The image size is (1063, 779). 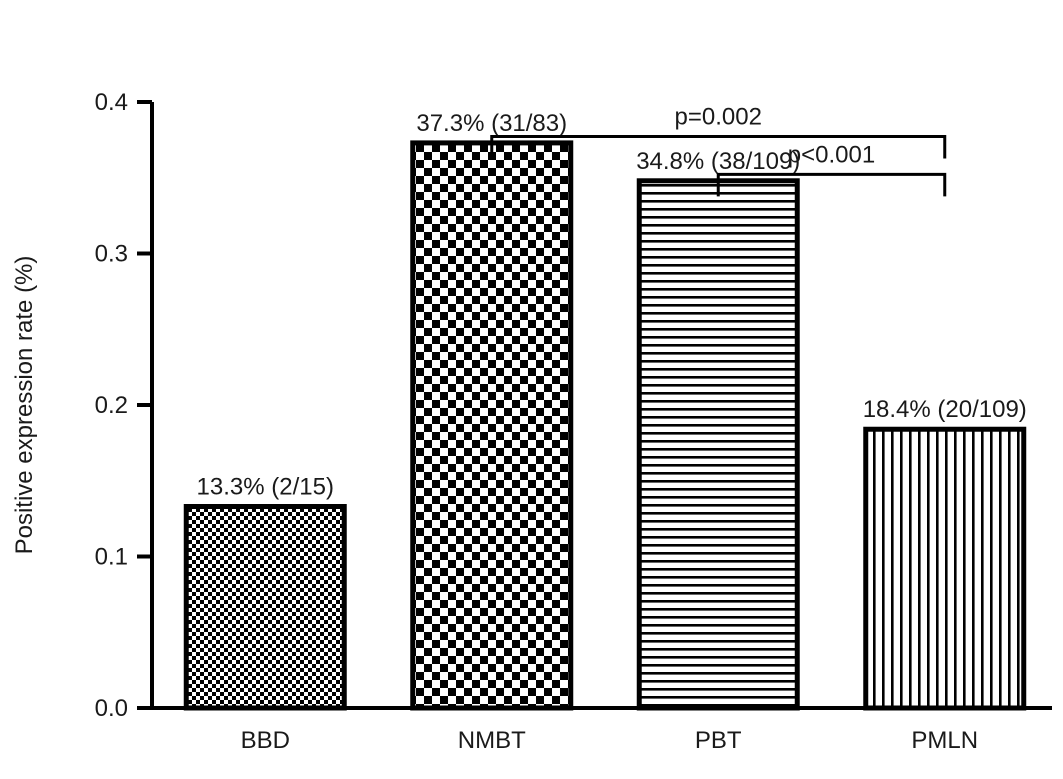 I want to click on significance-label: p=0.002, so click(x=718, y=117).